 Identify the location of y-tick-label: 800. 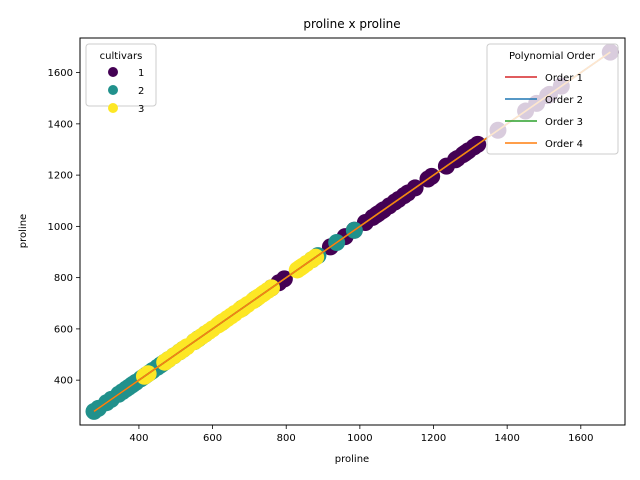
(63, 278).